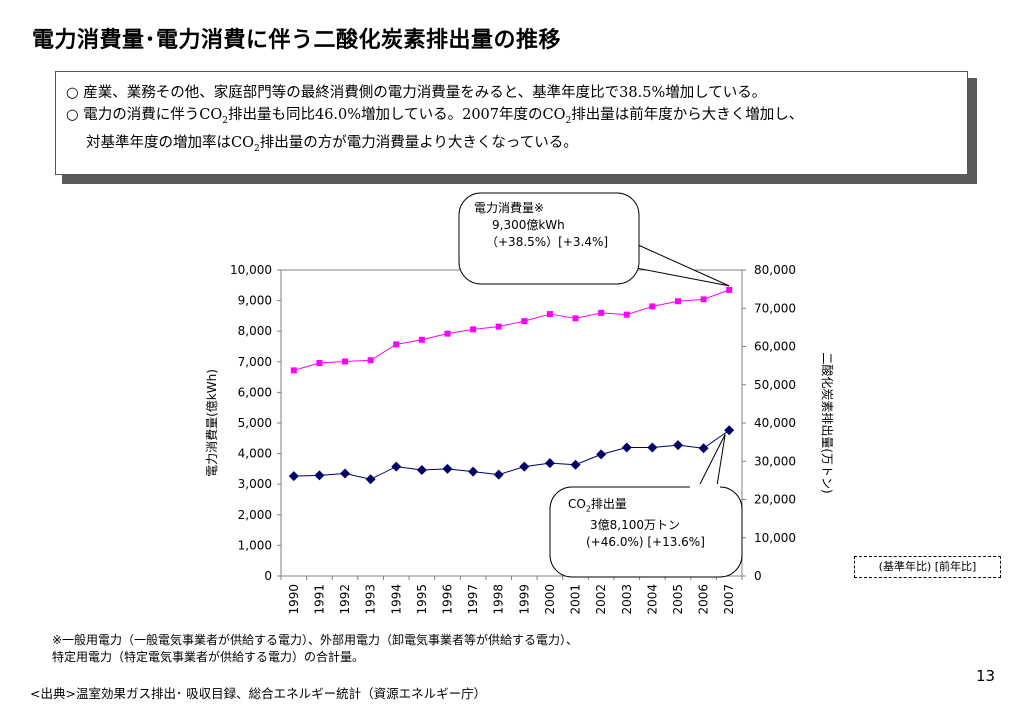 This screenshot has width=1023, height=708. Describe the element at coordinates (422, 599) in the screenshot. I see `x-tick-label: 1995` at that location.